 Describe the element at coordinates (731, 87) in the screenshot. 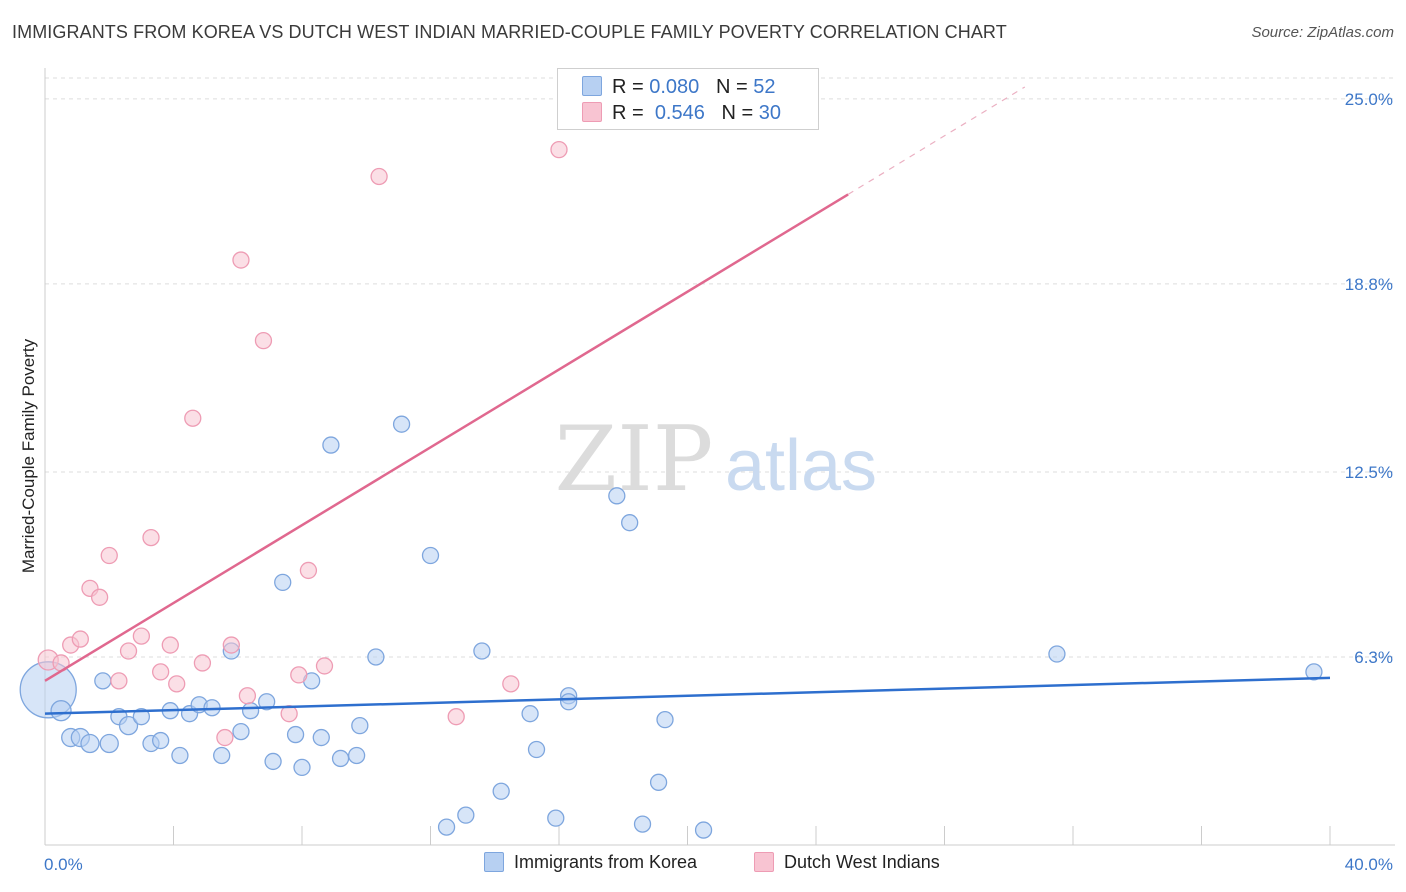

I see `legend-n-label-korea: N =` at that location.